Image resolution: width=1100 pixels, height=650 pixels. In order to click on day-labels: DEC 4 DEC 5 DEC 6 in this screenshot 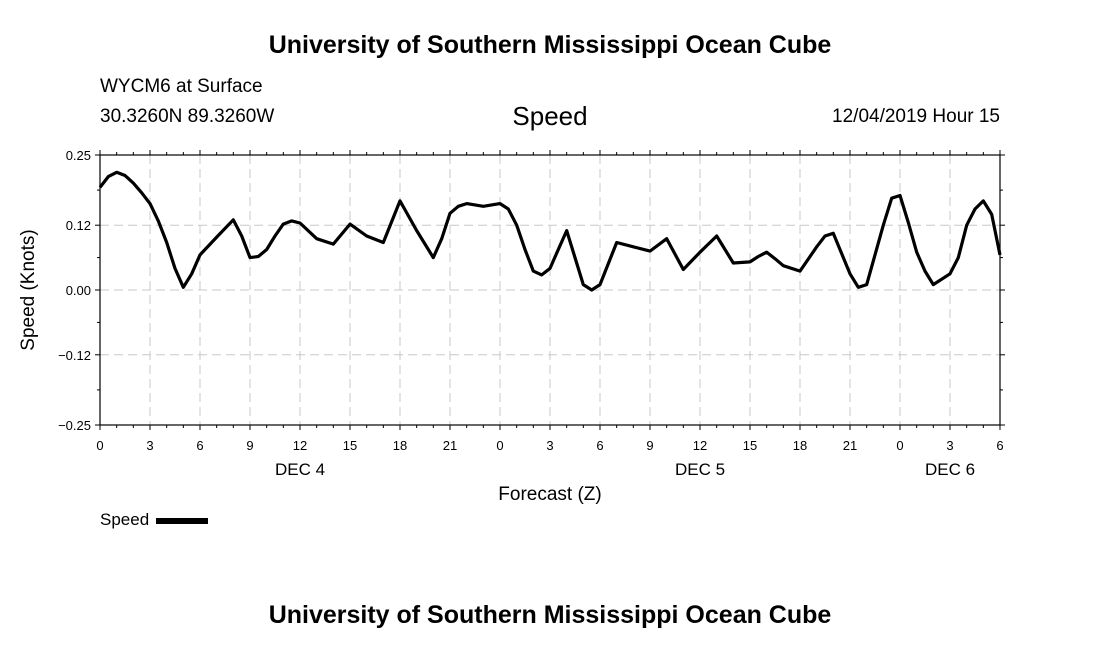, I will do `click(625, 469)`.